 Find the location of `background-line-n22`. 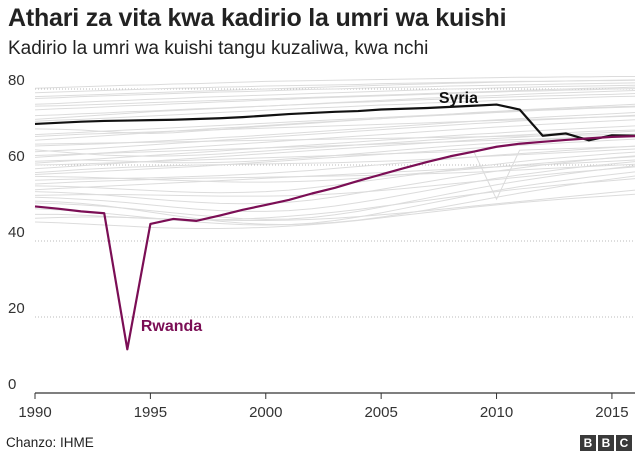

background-line-n22 is located at coordinates (335, 198).